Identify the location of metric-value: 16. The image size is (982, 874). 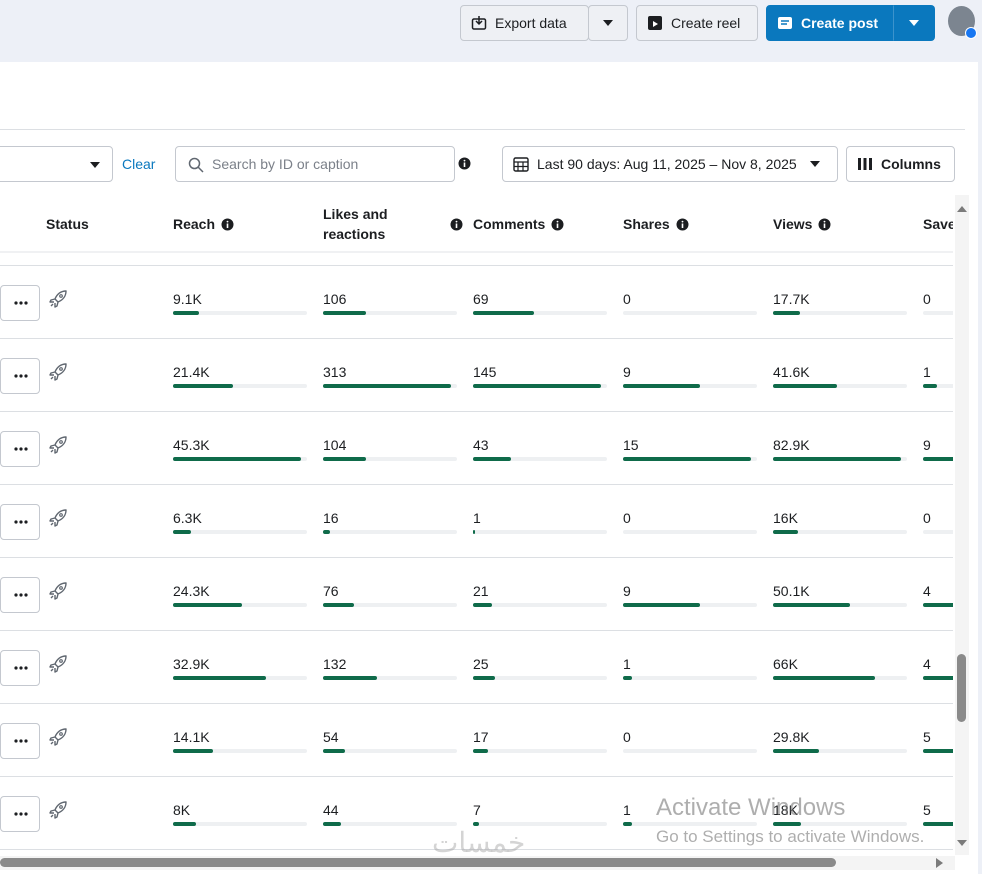
(331, 518).